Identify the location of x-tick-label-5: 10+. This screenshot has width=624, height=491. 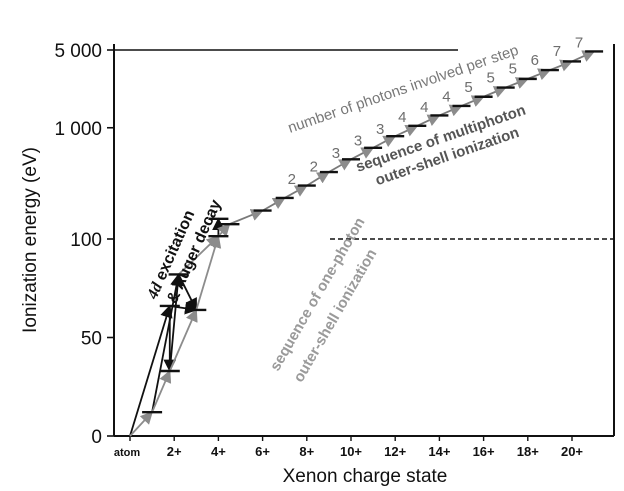
(351, 451).